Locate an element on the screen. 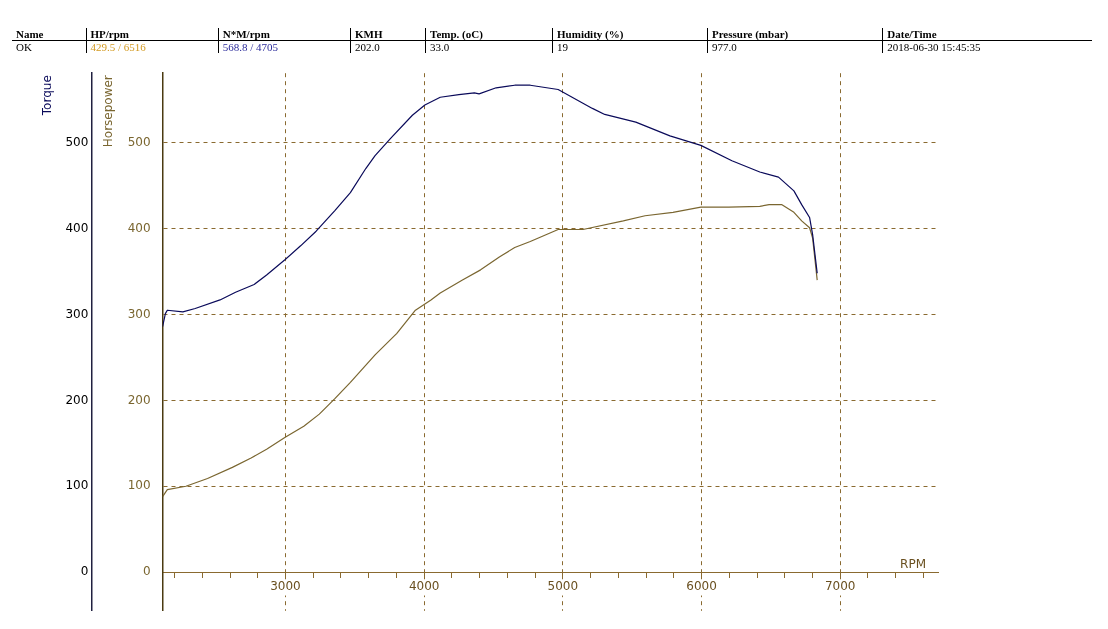 Image resolution: width=1108 pixels, height=629 pixels. y-tick-label: 400 is located at coordinates (77, 227).